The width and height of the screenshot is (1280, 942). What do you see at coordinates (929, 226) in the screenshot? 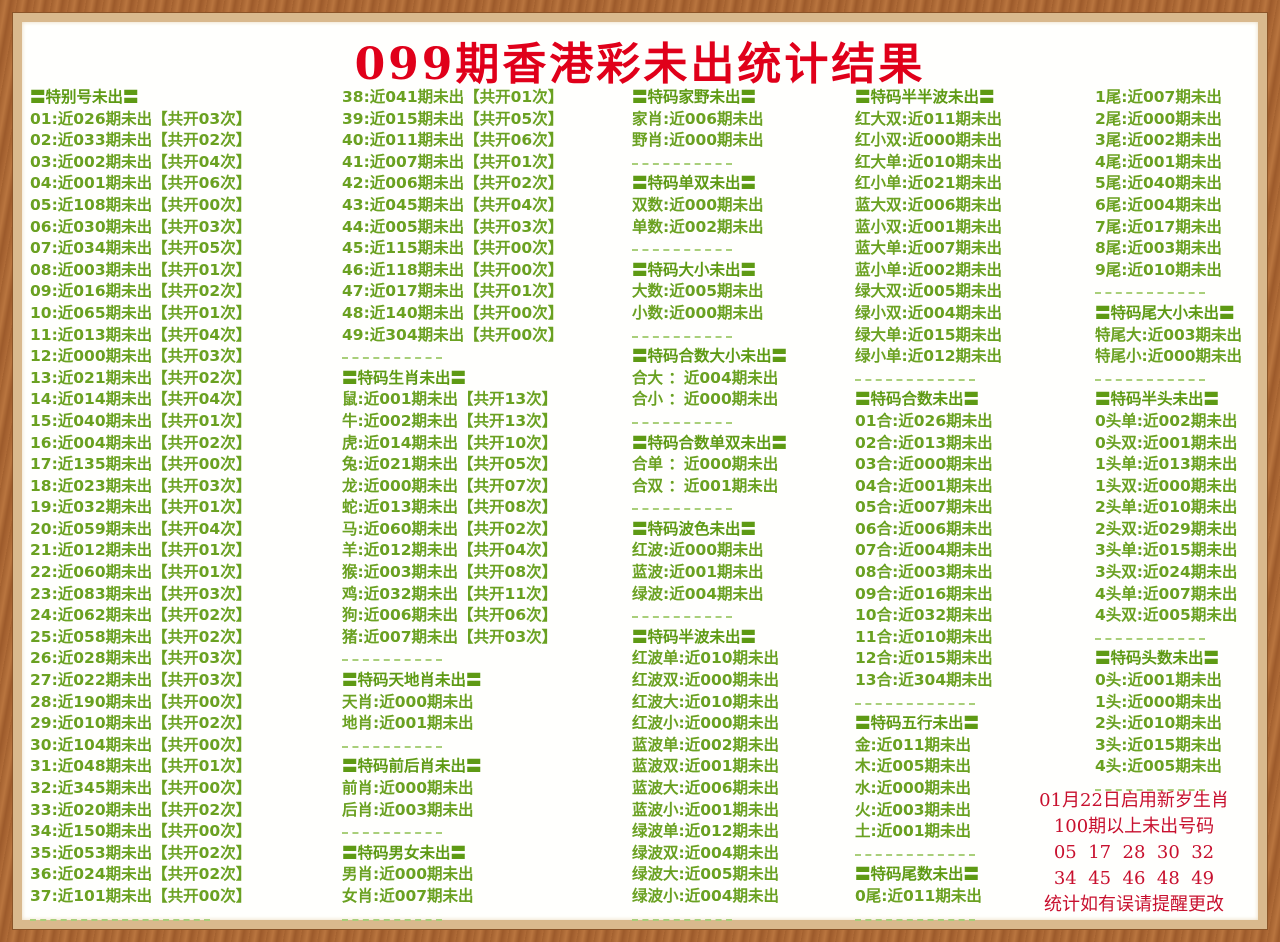
I see `stat-item: 蓝小双:近001期未出` at bounding box center [929, 226].